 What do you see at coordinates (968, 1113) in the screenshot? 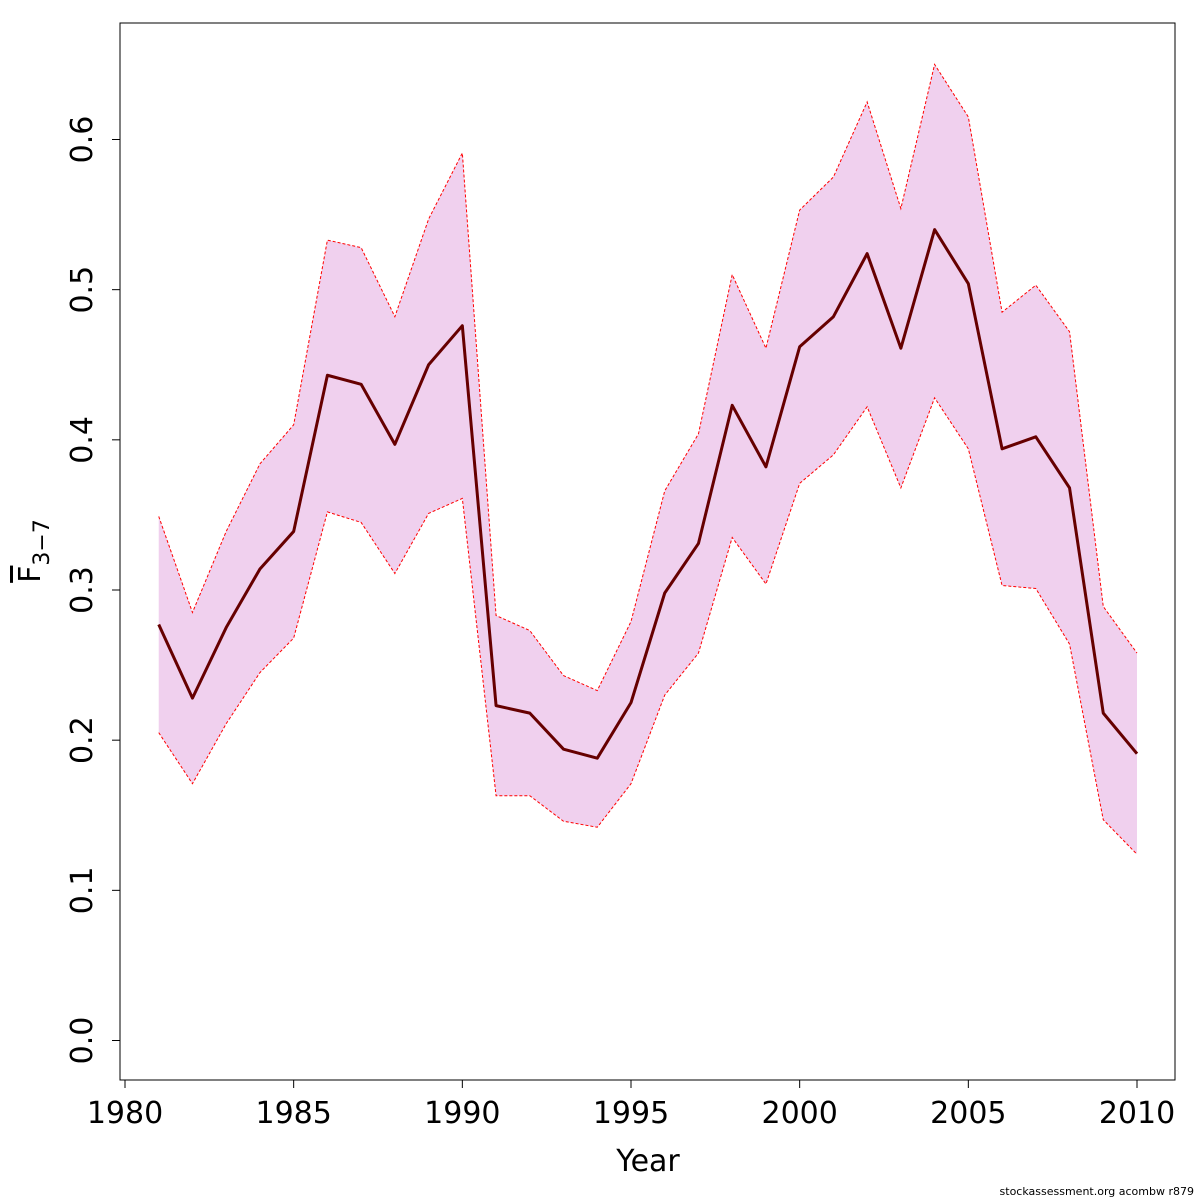
I see `x-tick-label: 2005` at bounding box center [968, 1113].